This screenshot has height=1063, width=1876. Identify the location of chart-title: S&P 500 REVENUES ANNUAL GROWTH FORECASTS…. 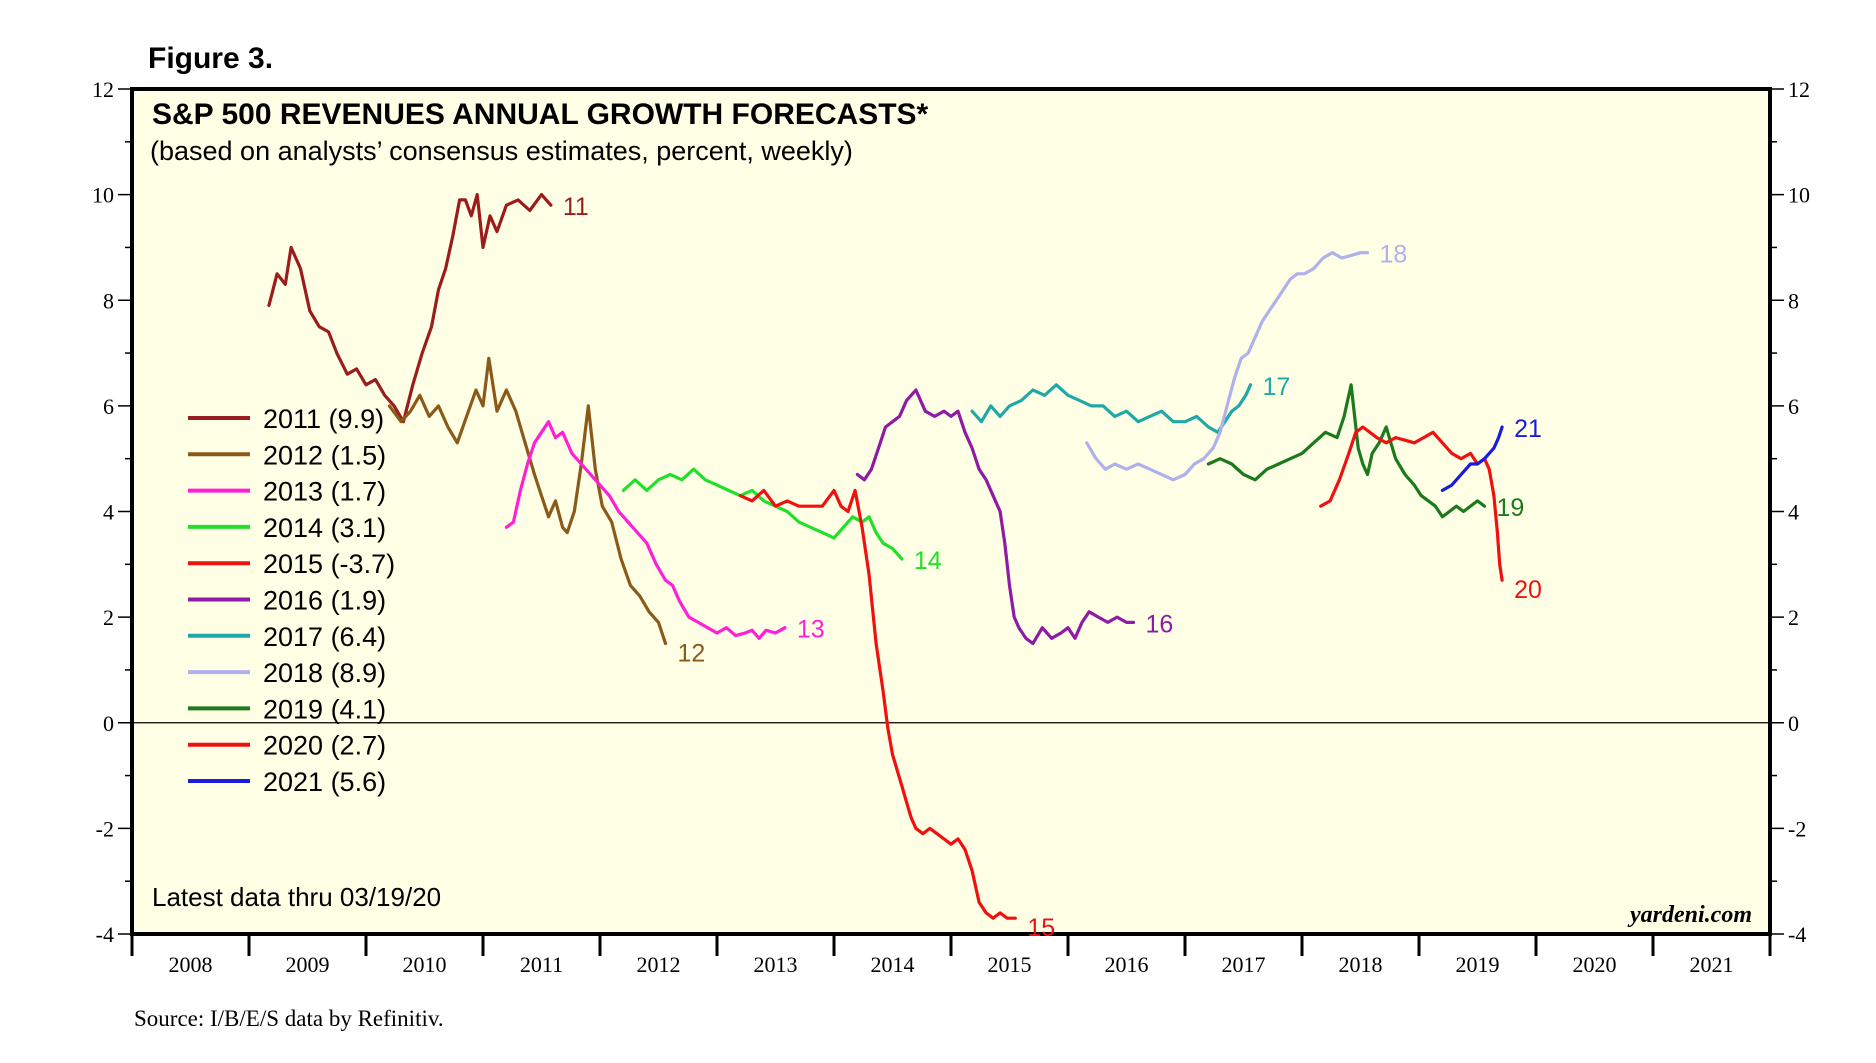
(540, 114).